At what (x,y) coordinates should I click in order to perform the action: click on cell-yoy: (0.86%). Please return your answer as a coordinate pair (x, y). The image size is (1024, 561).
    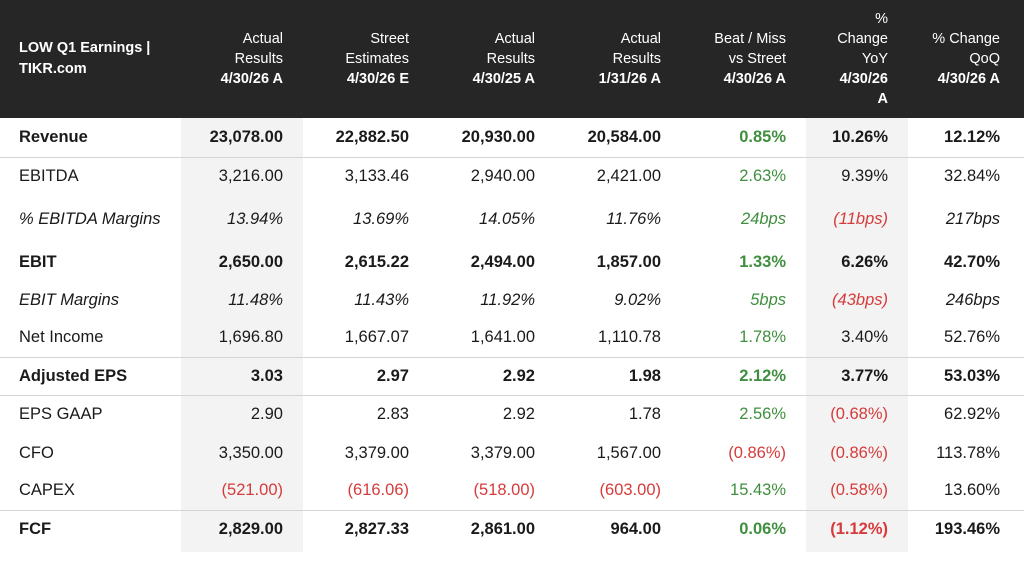
    Looking at the image, I should click on (859, 452).